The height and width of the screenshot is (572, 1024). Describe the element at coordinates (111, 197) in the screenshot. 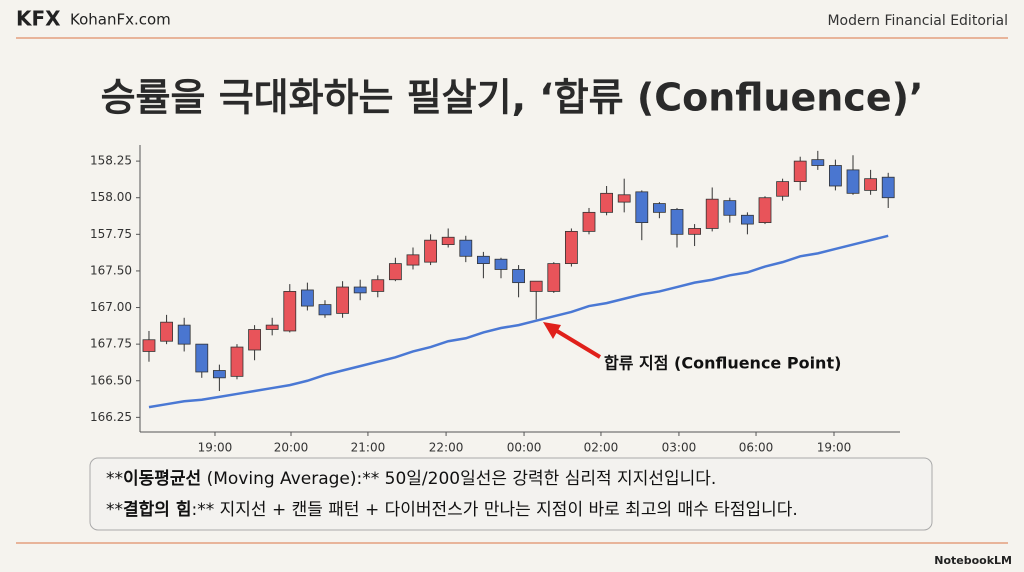

I see `y-tick-label: 158.00` at that location.